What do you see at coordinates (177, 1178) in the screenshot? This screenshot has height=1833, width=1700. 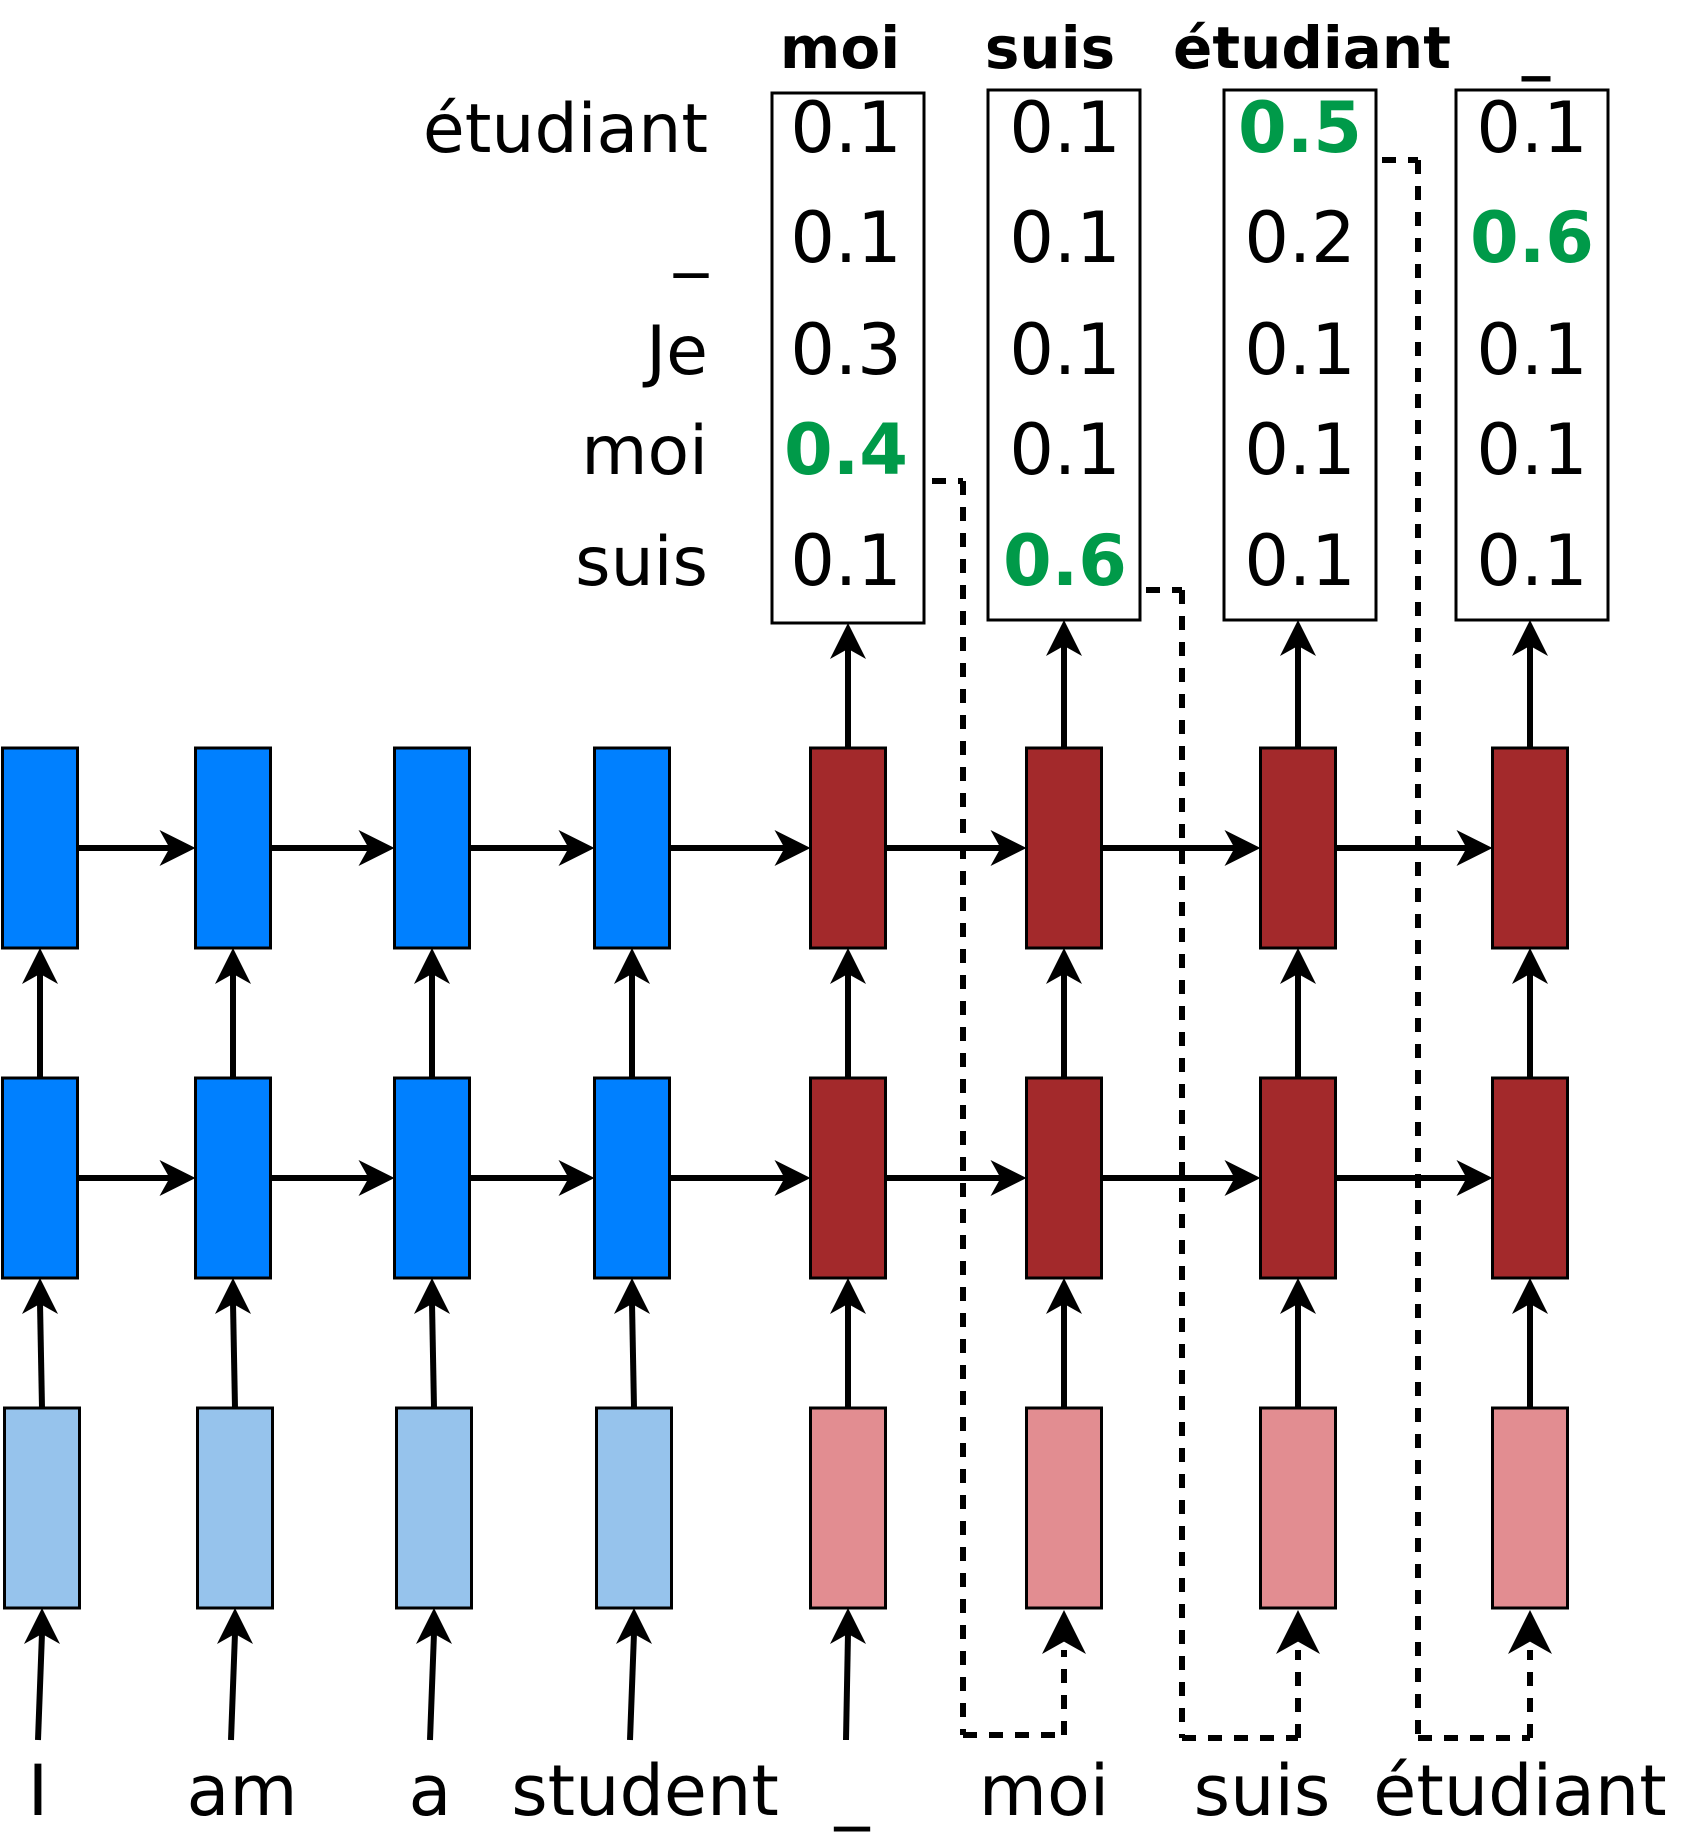 I see `recurrent-arrow-layer1-0-head` at bounding box center [177, 1178].